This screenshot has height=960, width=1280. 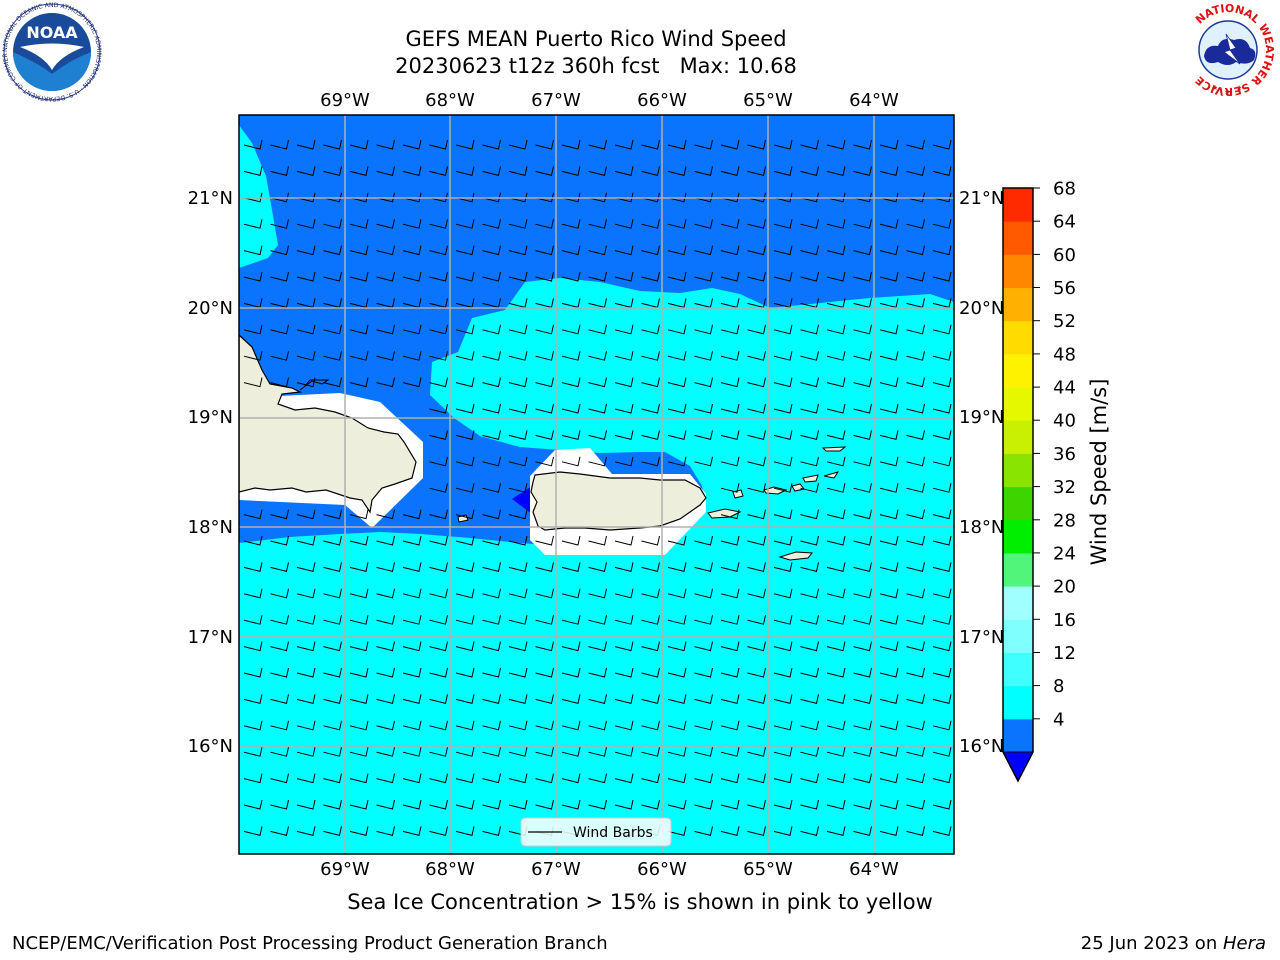 I want to click on lat-label-right: 21°N, so click(x=981, y=198).